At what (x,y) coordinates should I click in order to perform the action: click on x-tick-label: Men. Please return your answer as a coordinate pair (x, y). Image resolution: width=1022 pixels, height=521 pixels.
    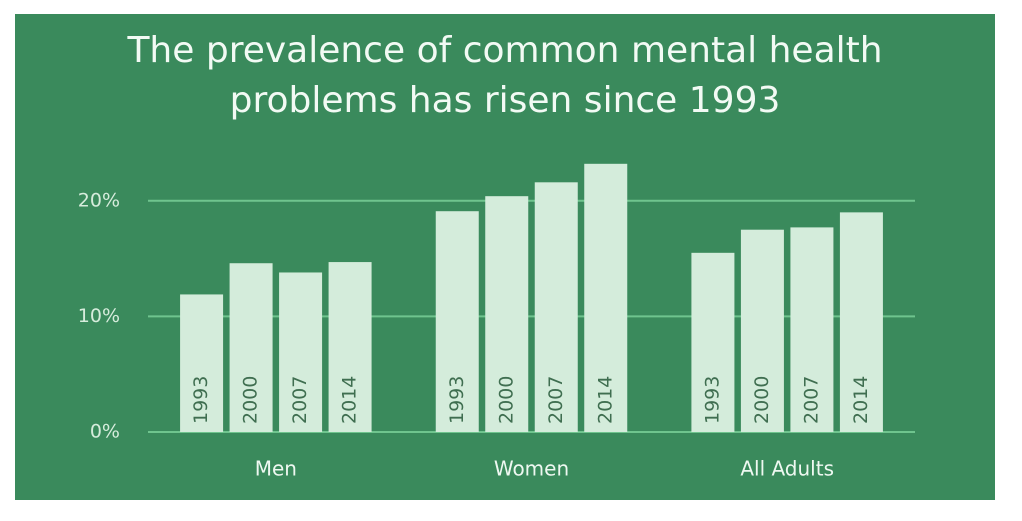
    Looking at the image, I should click on (276, 469).